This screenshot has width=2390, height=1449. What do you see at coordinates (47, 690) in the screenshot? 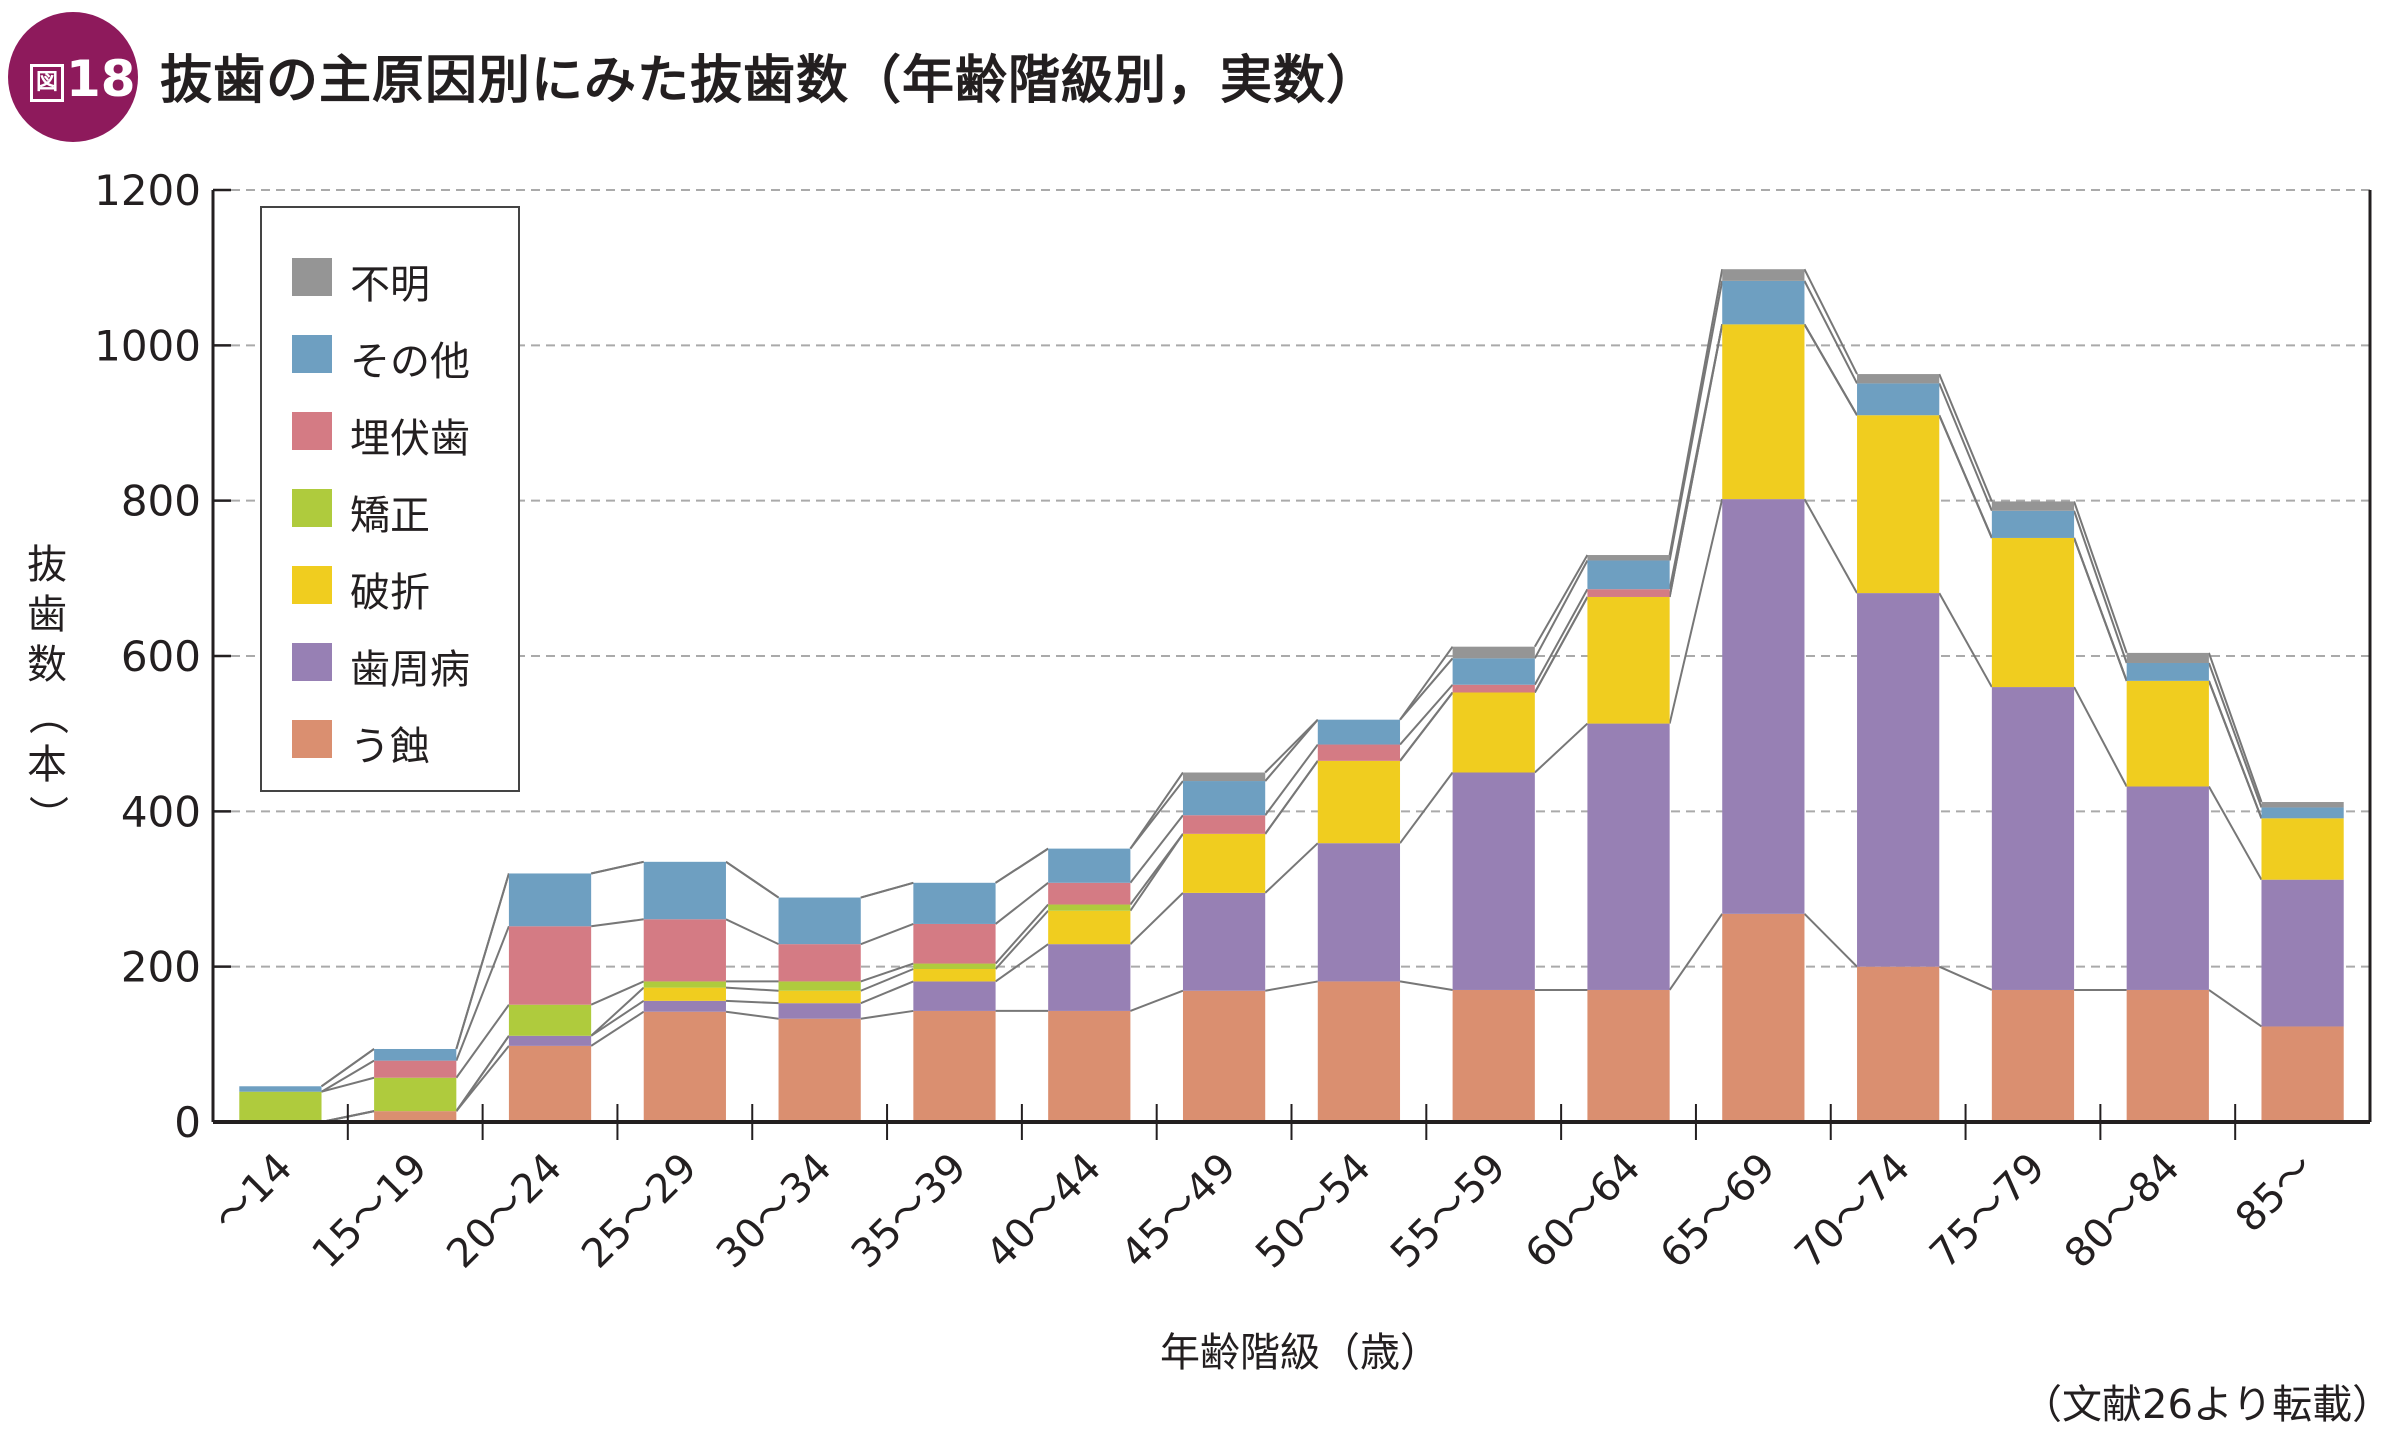
I see `y-axis-label: 抜歯数 （ 本 ）` at bounding box center [47, 690].